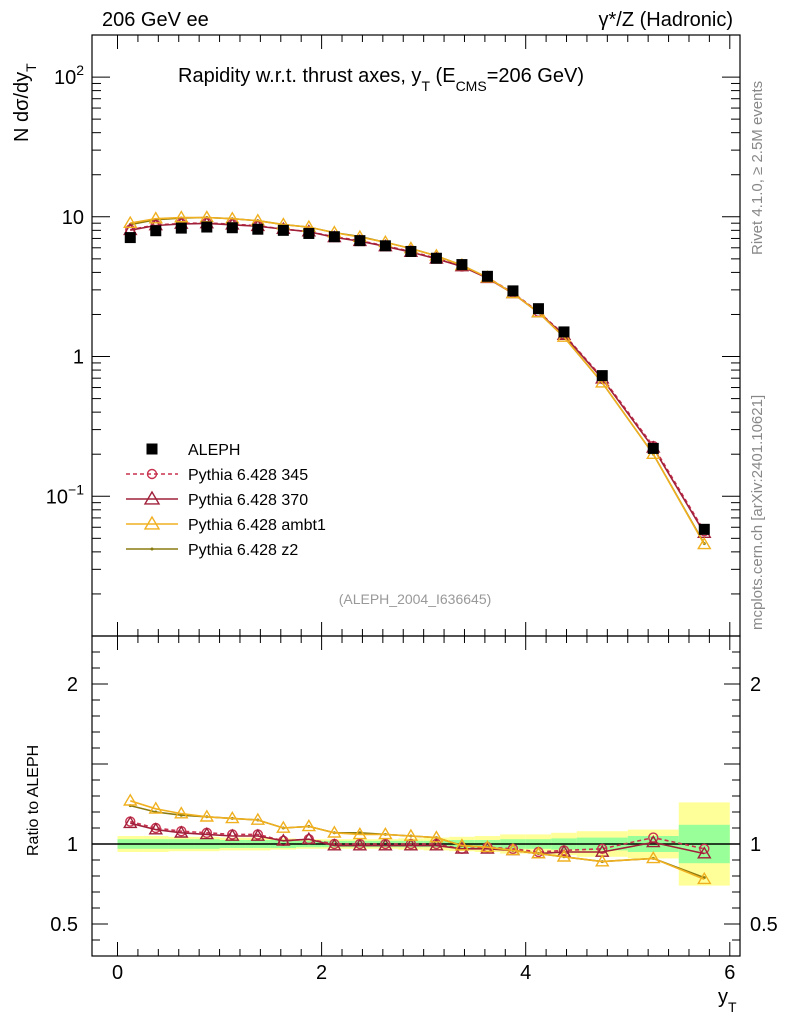 Image resolution: width=786 pixels, height=1024 pixels. Describe the element at coordinates (22, 107) in the screenshot. I see `y-axis-title-main: N dσ/dy` at that location.